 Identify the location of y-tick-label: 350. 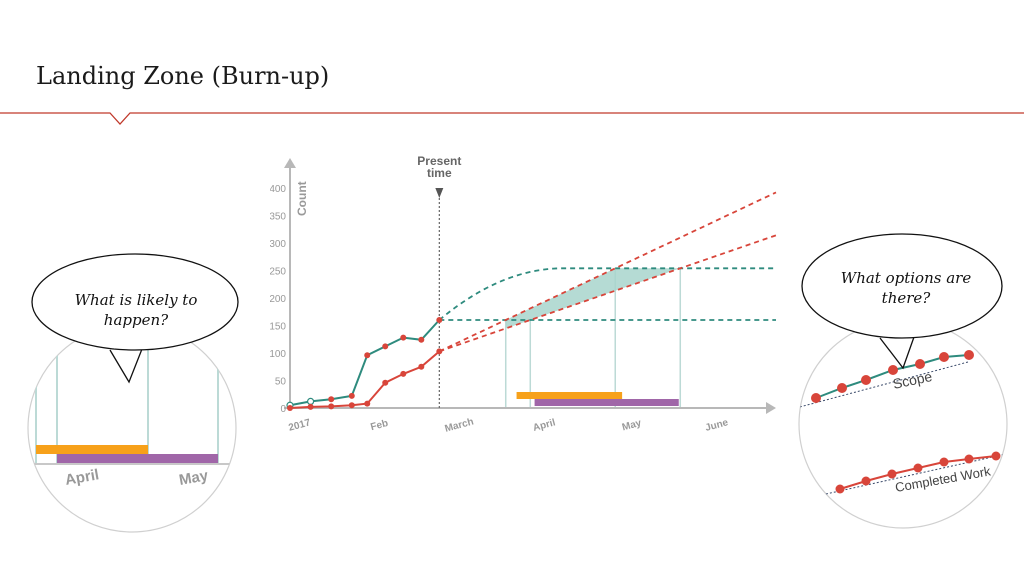
(278, 217).